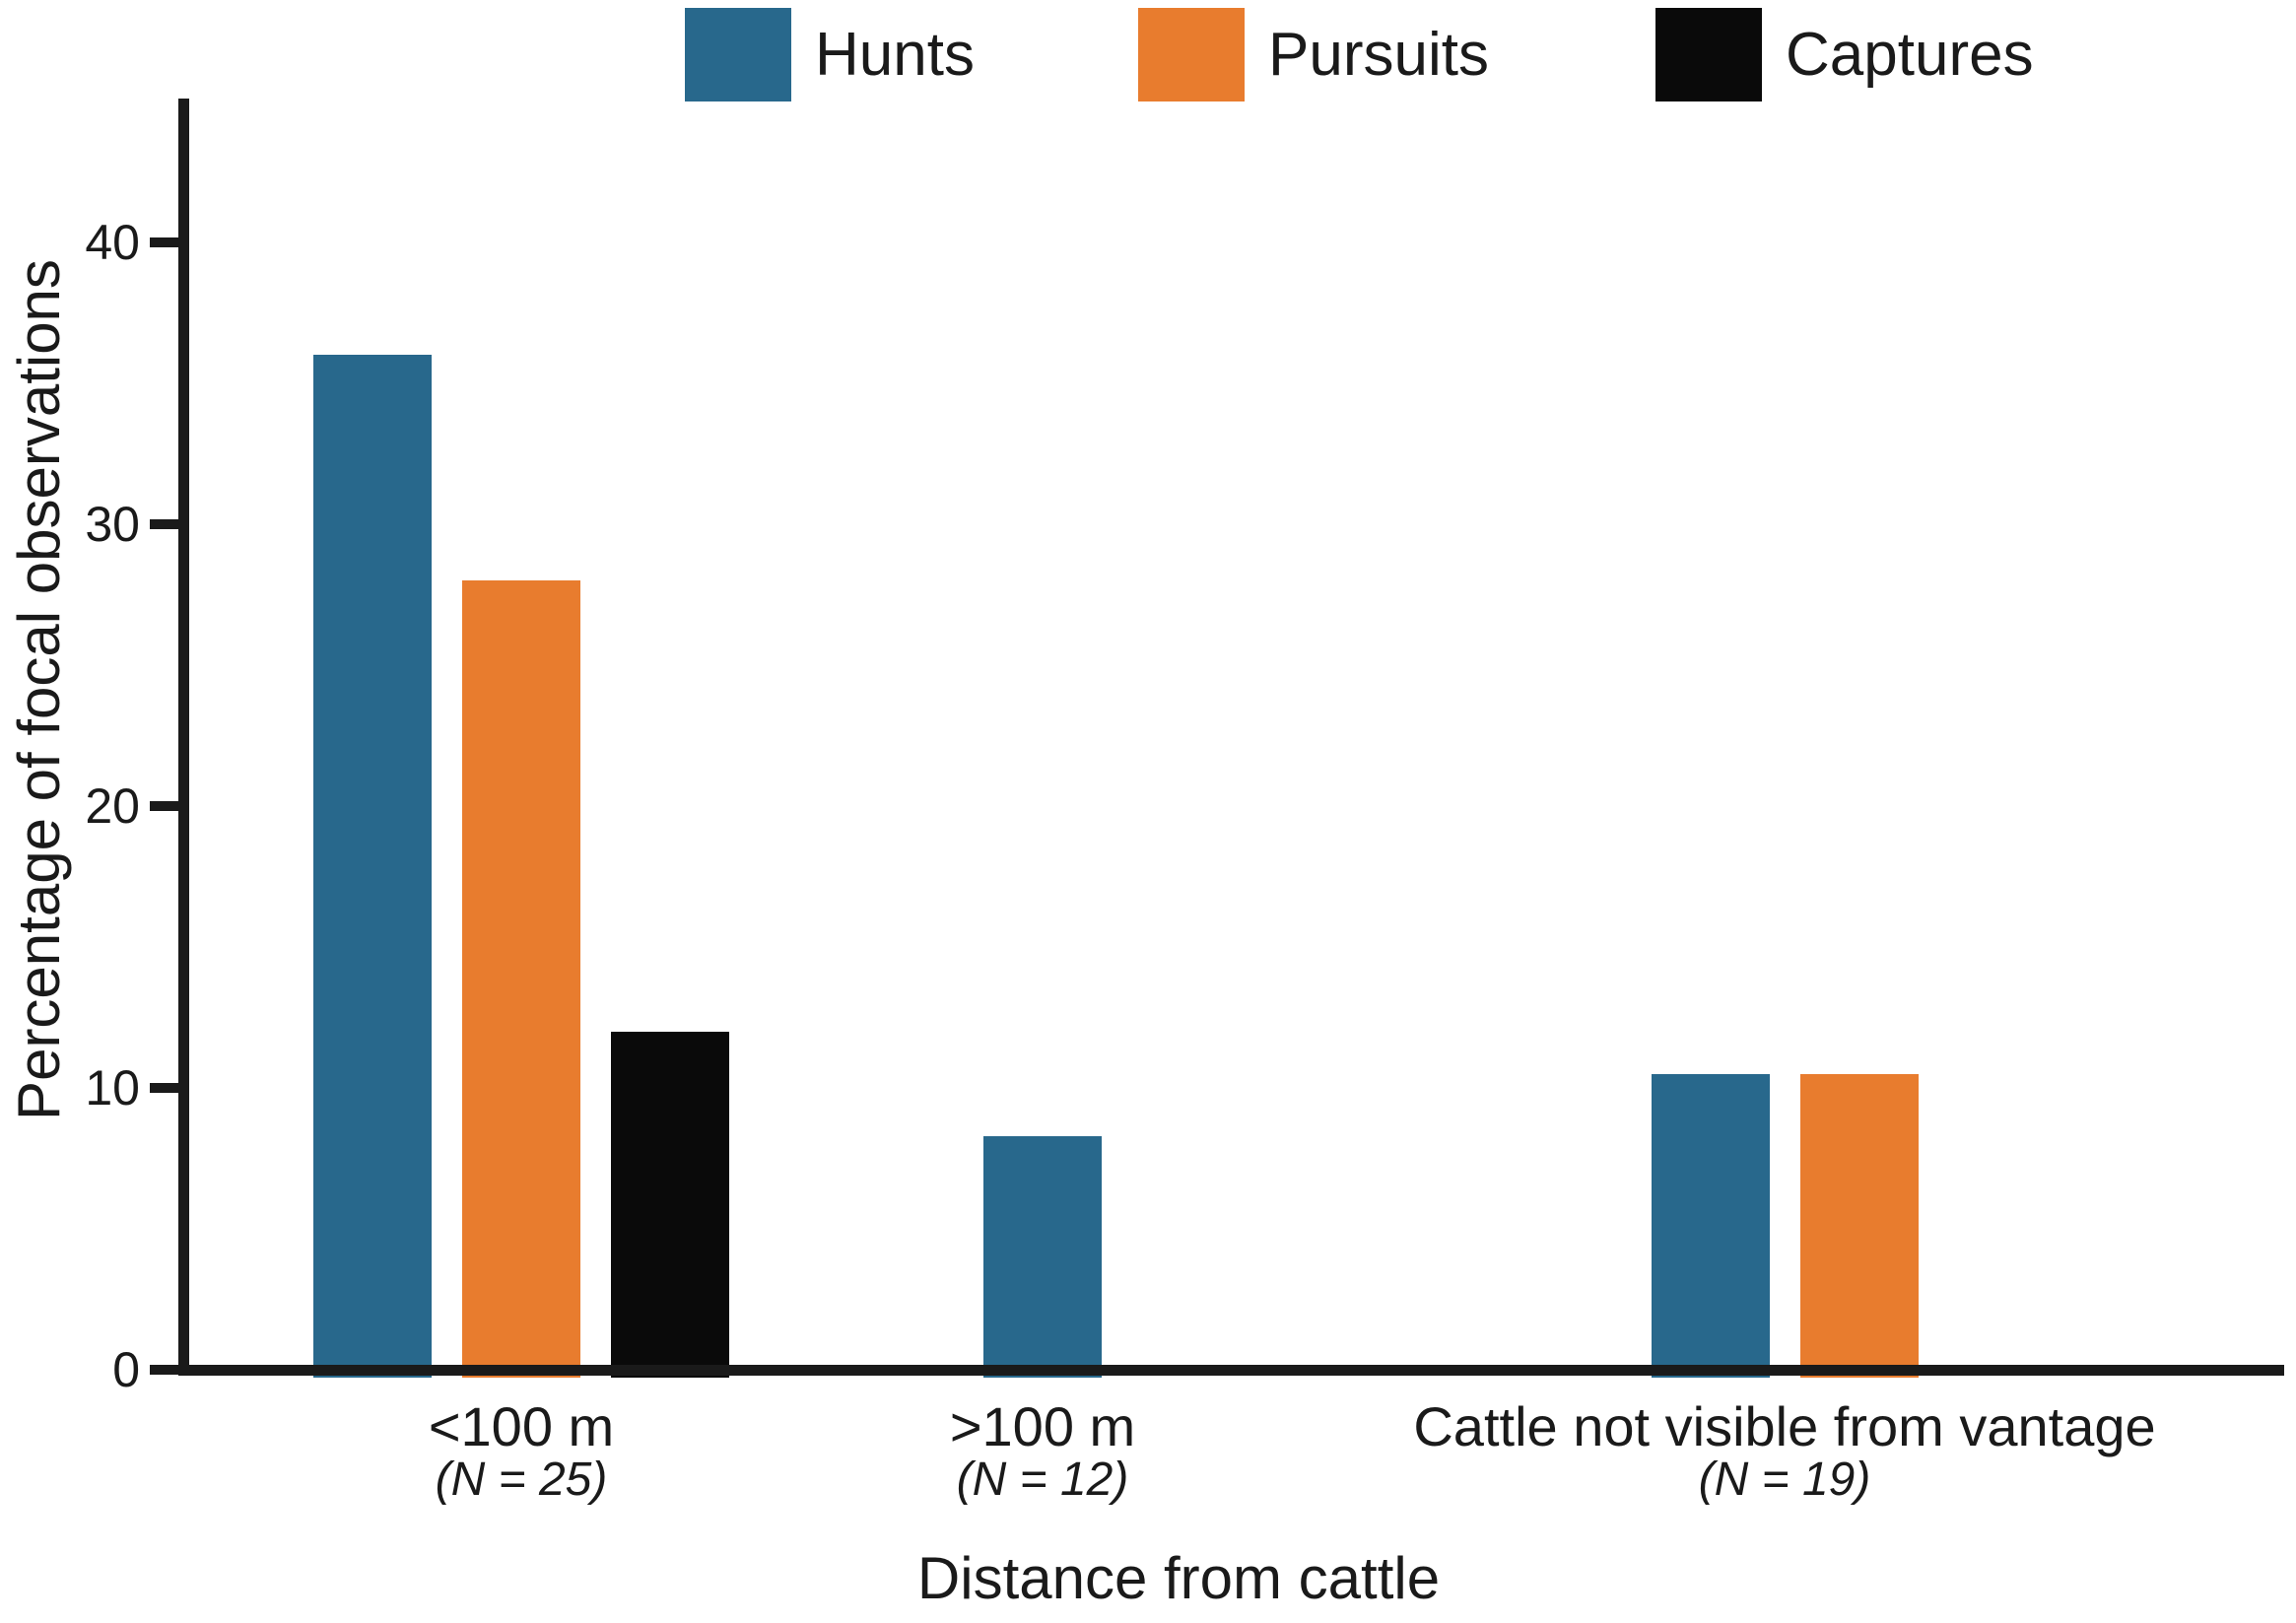 The height and width of the screenshot is (1623, 2296). Describe the element at coordinates (112, 1088) in the screenshot. I see `y-tick-label: 10` at that location.